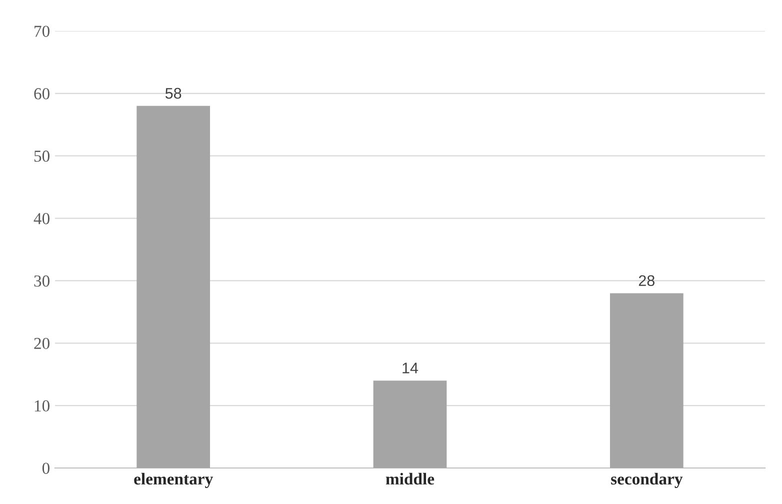  Describe the element at coordinates (173, 480) in the screenshot. I see `x-tick-label: elementary` at that location.